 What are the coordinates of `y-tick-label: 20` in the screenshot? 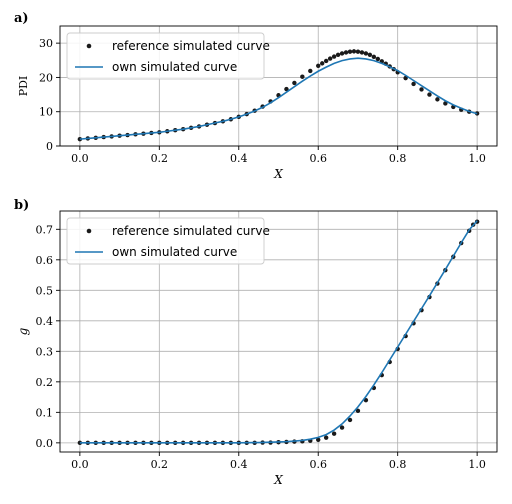 It's located at (46, 77).